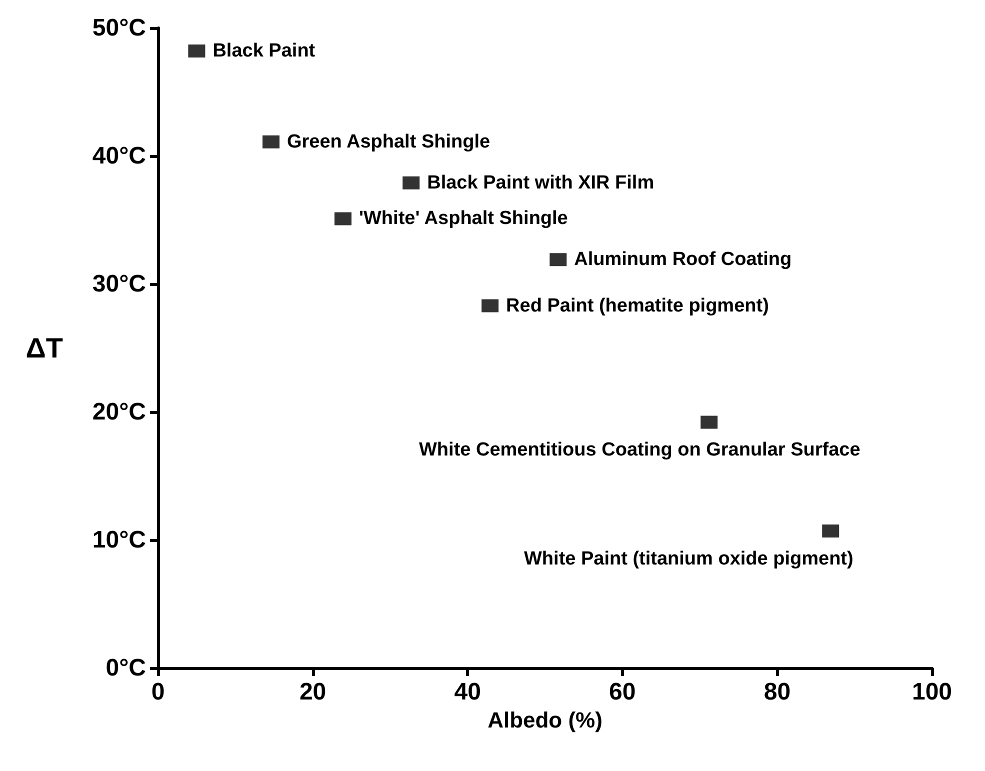 This screenshot has height=771, width=985. Describe the element at coordinates (119, 284) in the screenshot. I see `y-tick-label: 30°C` at that location.